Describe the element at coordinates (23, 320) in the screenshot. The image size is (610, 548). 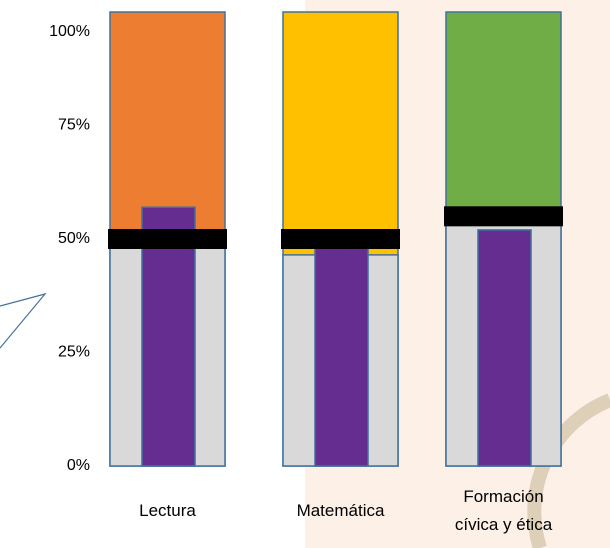
I see `callout` at that location.